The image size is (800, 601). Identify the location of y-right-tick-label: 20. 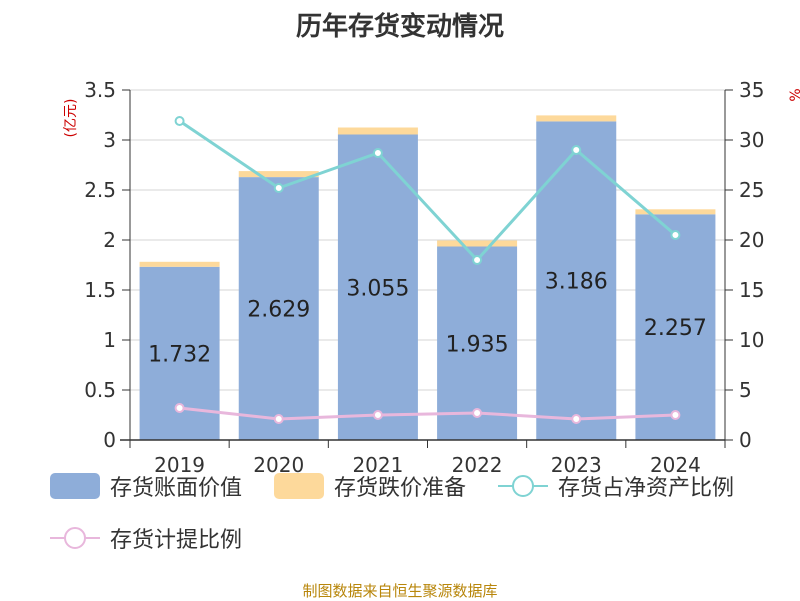
(751, 240).